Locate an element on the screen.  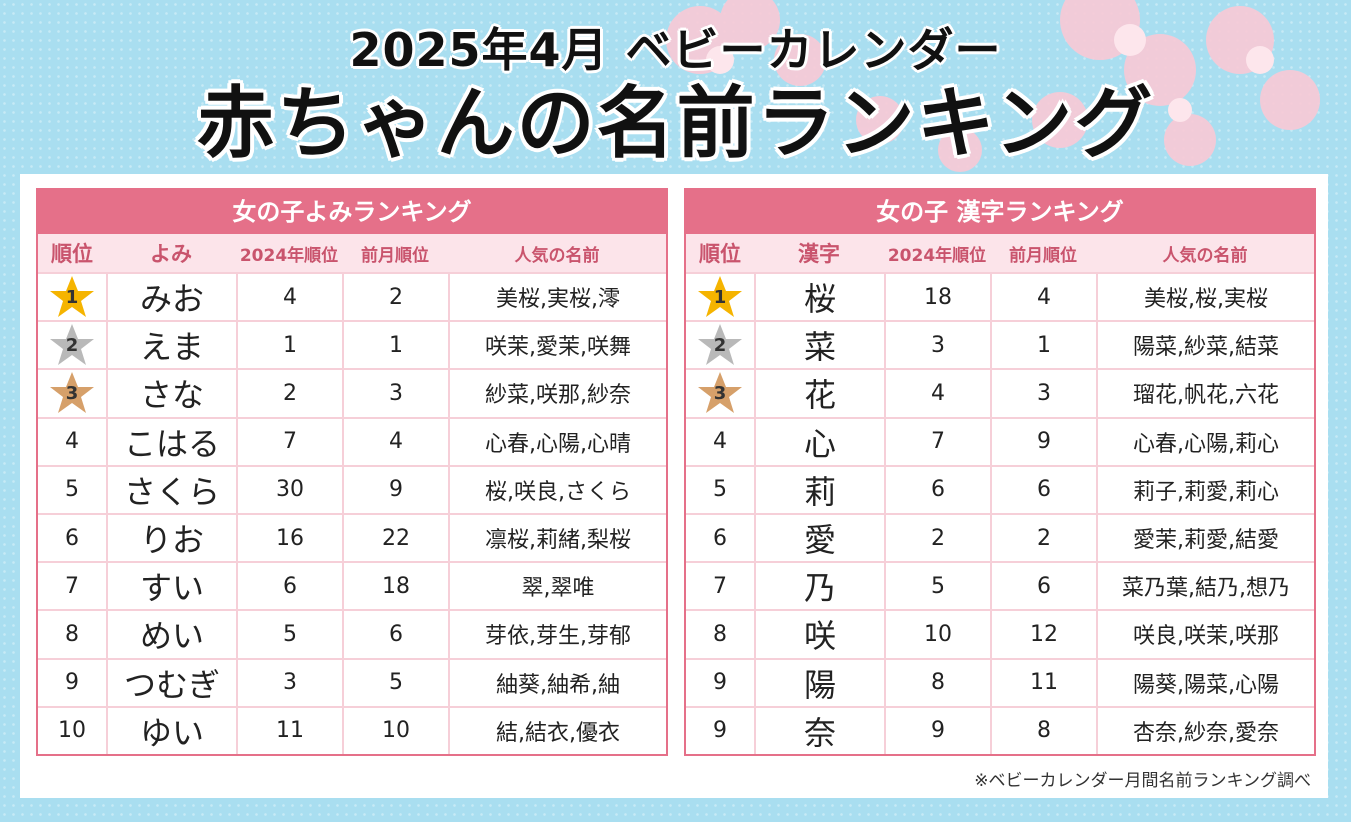
rank-2024-cell: 3 is located at coordinates (289, 682).